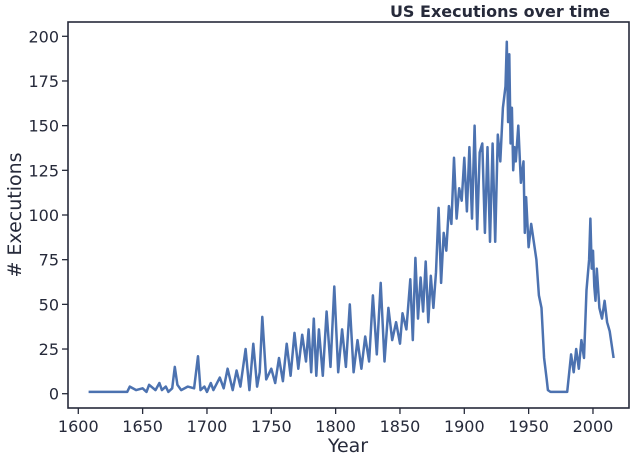 This screenshot has height=463, width=634. I want to click on y-axis: 0 25 50 75 100 125 150 175 200, so click(48, 215).